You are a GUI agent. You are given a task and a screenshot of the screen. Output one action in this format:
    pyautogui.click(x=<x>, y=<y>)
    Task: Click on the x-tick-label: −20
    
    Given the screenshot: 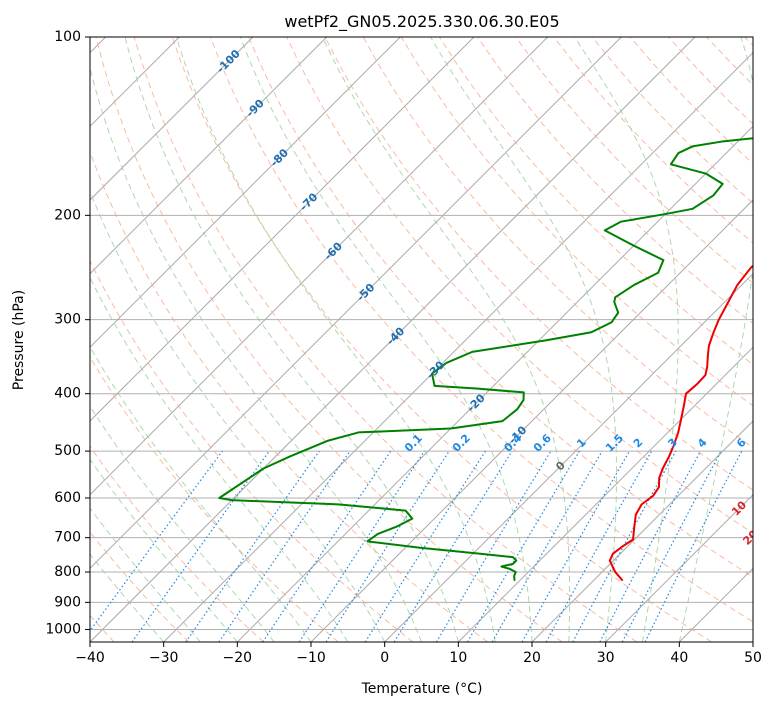 What is the action you would take?
    pyautogui.click(x=238, y=658)
    